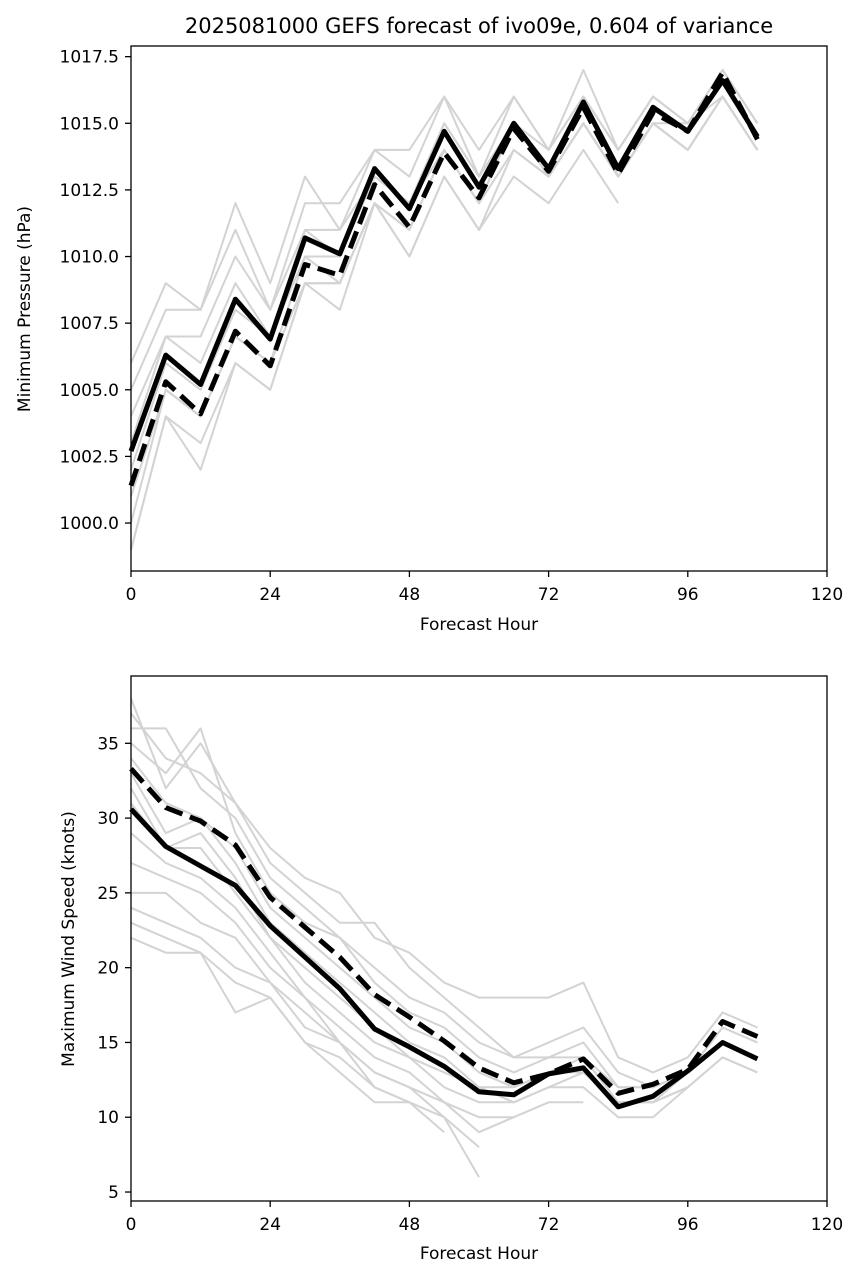 The image size is (863, 1279). I want to click on pressure-x-tick-label: 48, so click(410, 595).